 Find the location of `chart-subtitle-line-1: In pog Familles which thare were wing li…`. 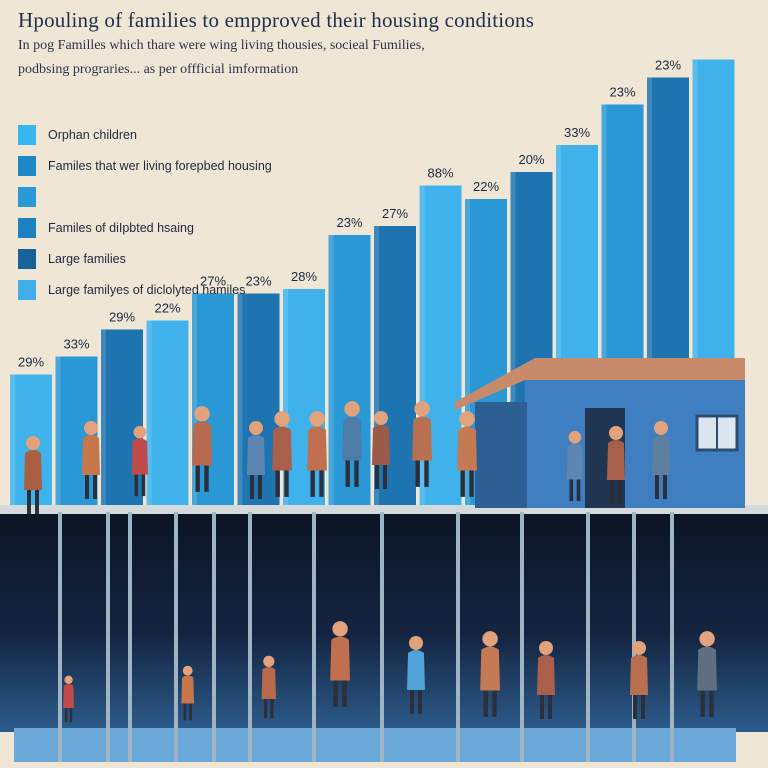

chart-subtitle-line-1: In pog Familles which thare were wing li… is located at coordinates (221, 45).